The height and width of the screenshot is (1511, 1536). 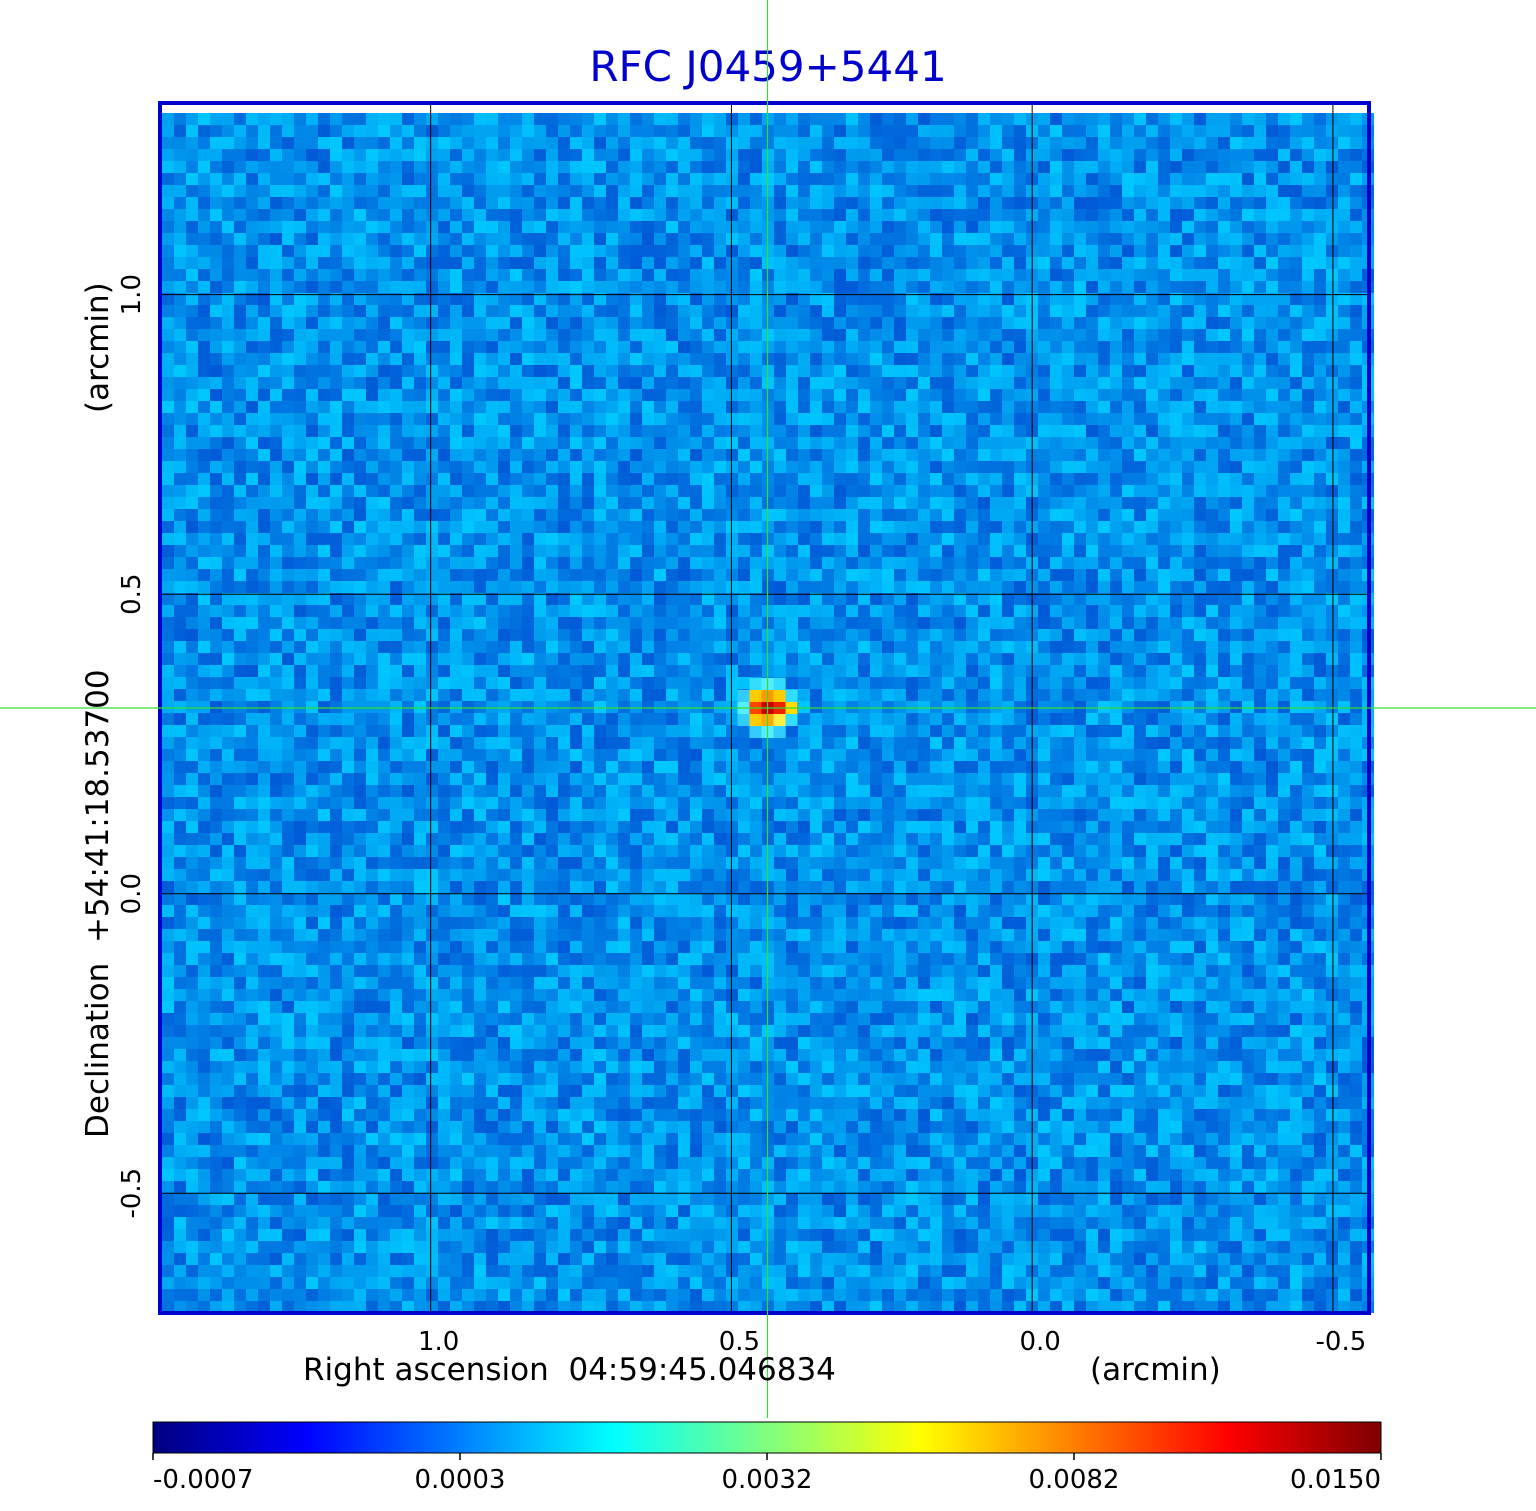 What do you see at coordinates (1039, 1342) in the screenshot?
I see `x-tick-label: 0.0` at bounding box center [1039, 1342].